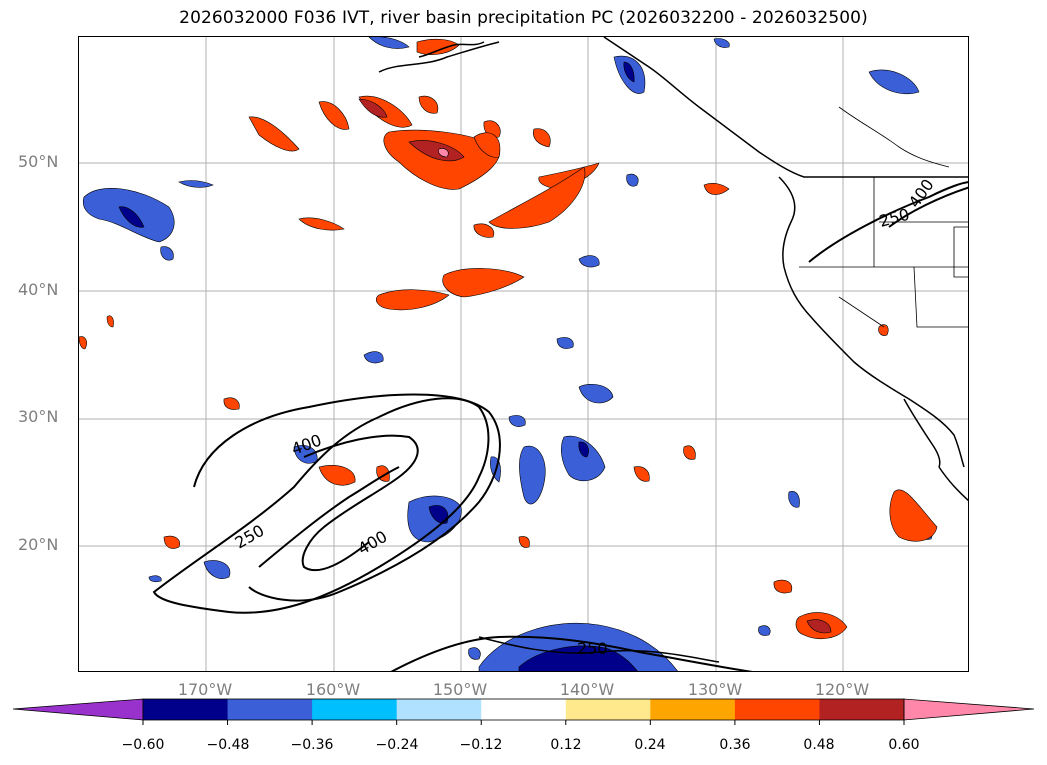  What do you see at coordinates (205, 689) in the screenshot?
I see `lon-label: 170°W` at bounding box center [205, 689].